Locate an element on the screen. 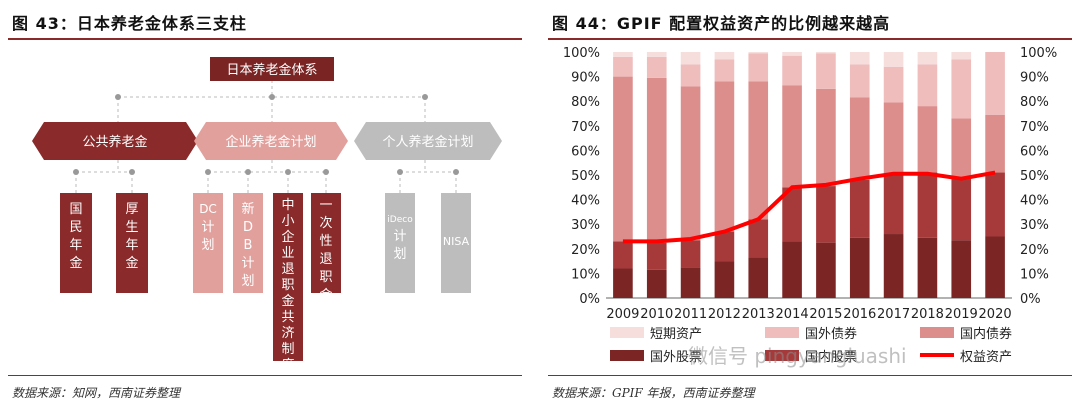  box-ideco-plan is located at coordinates (400, 243).